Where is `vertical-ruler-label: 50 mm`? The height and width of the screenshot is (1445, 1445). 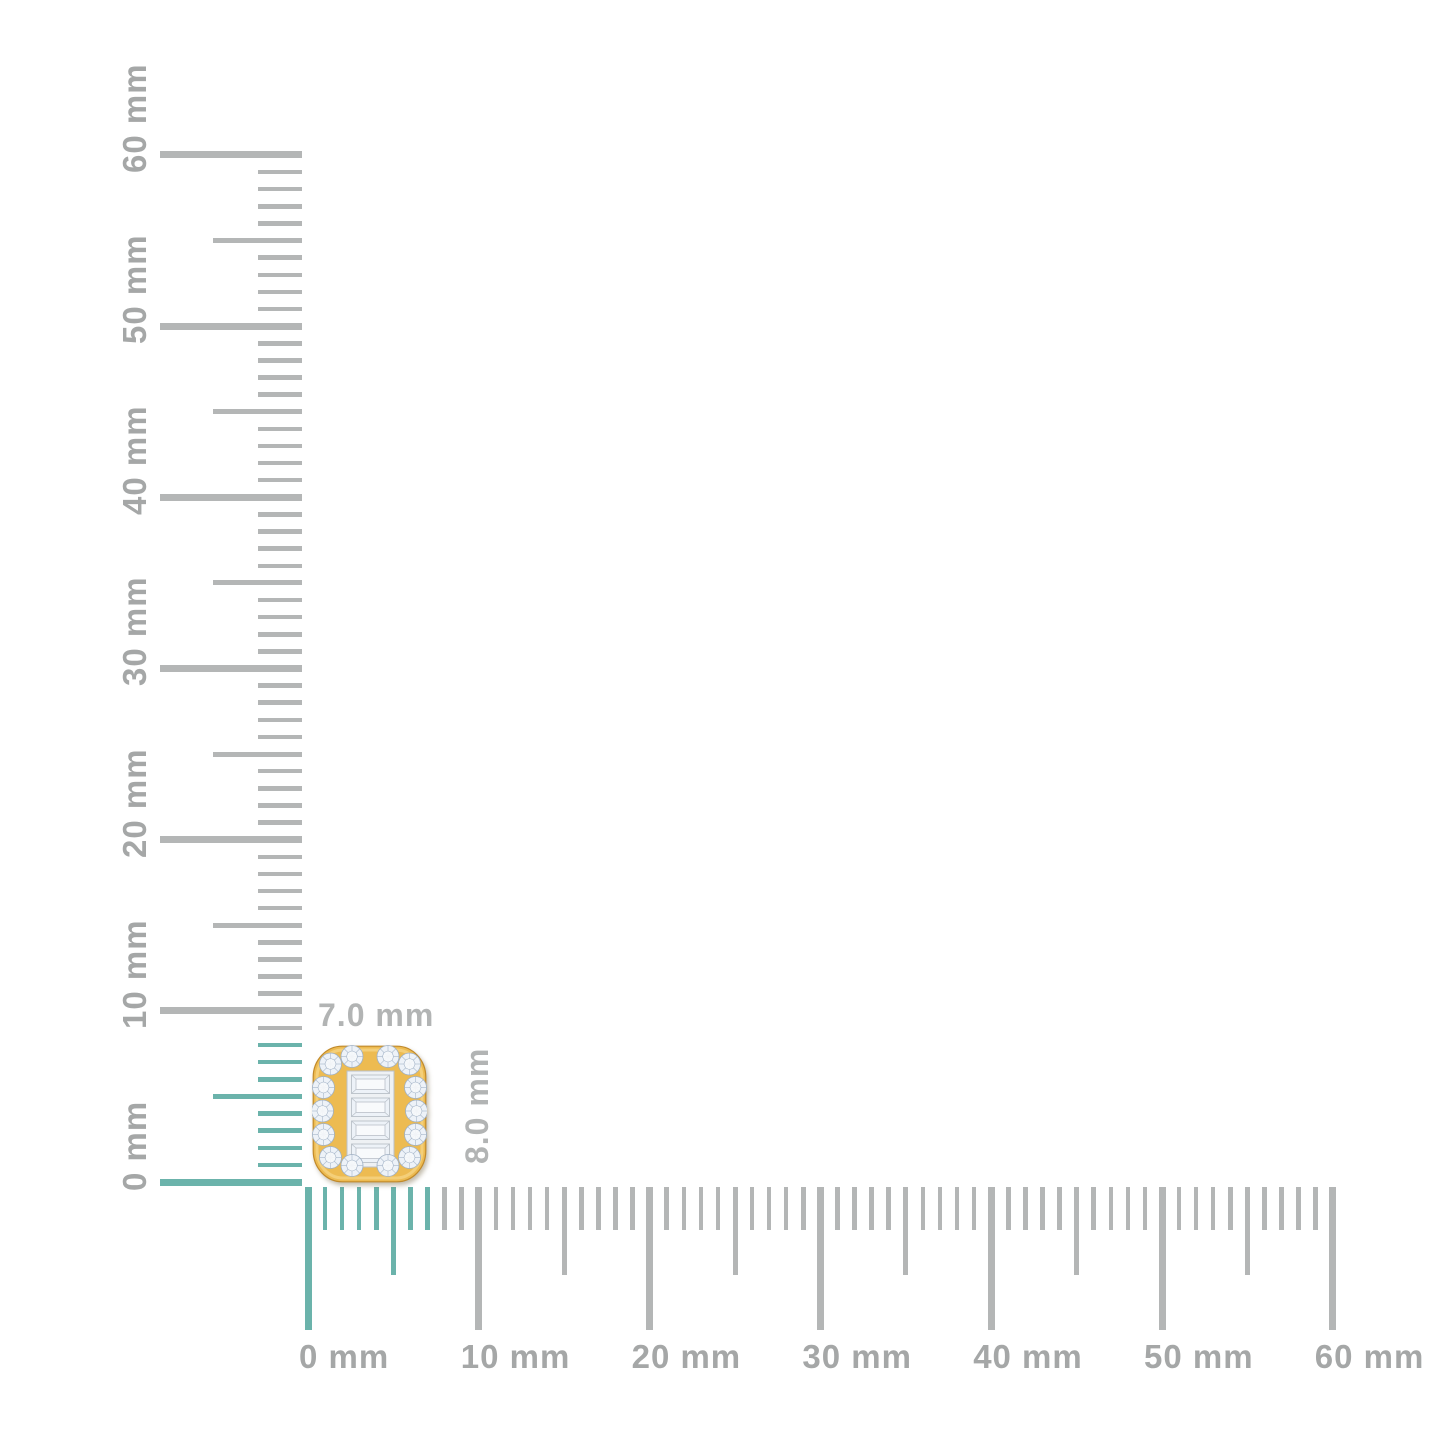
vertical-ruler-label: 50 mm is located at coordinates (134, 289).